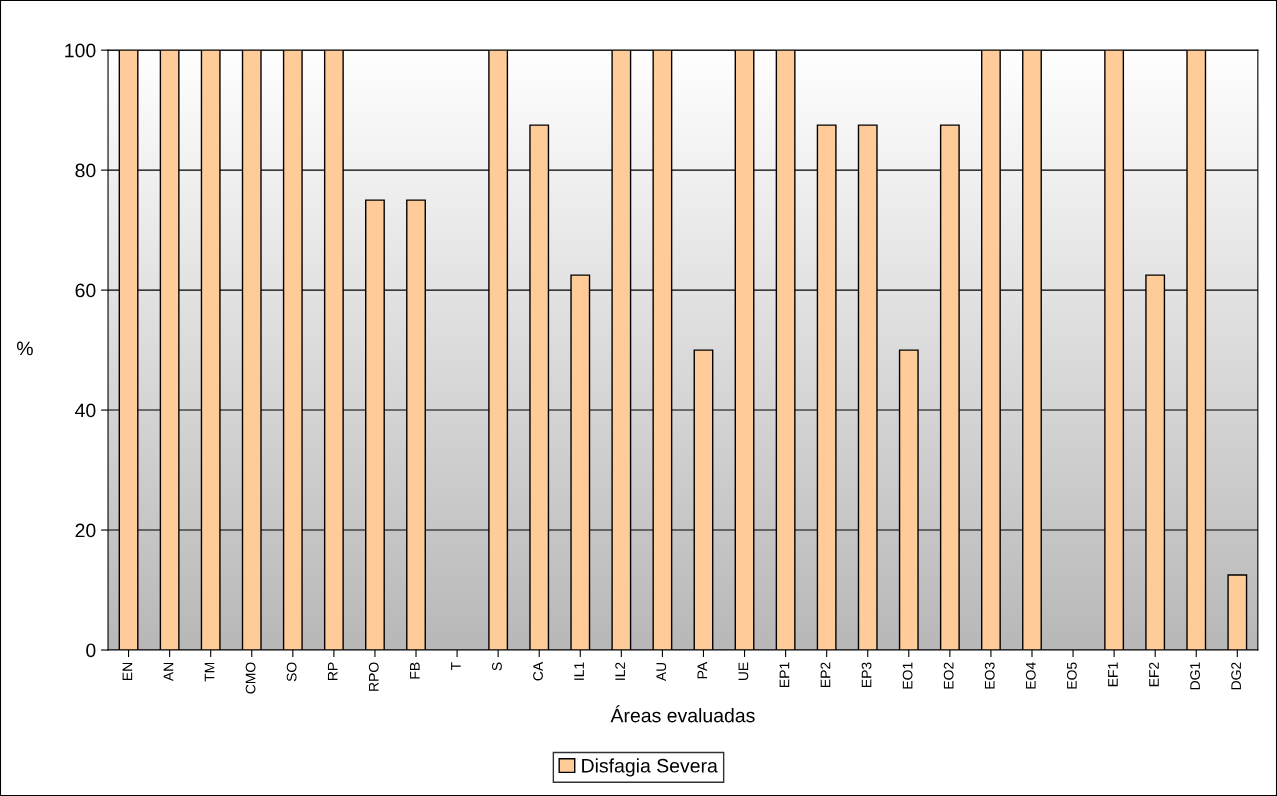 The image size is (1277, 796). What do you see at coordinates (538, 671) in the screenshot?
I see `x-tick-label: CA` at bounding box center [538, 671].